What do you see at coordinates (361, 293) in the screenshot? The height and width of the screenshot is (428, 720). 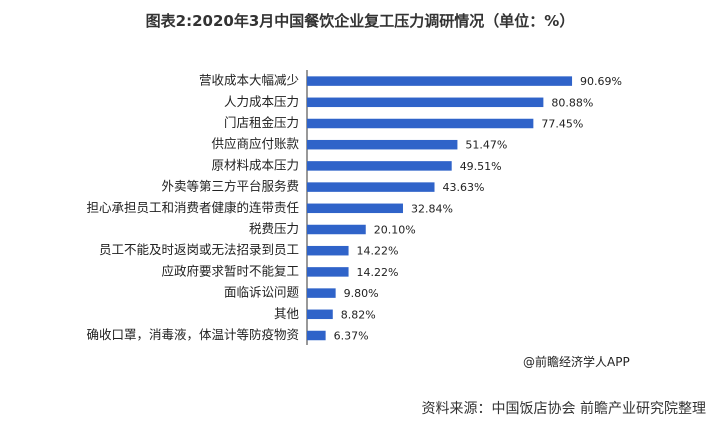 I see `value-label: 9.80%` at bounding box center [361, 293].